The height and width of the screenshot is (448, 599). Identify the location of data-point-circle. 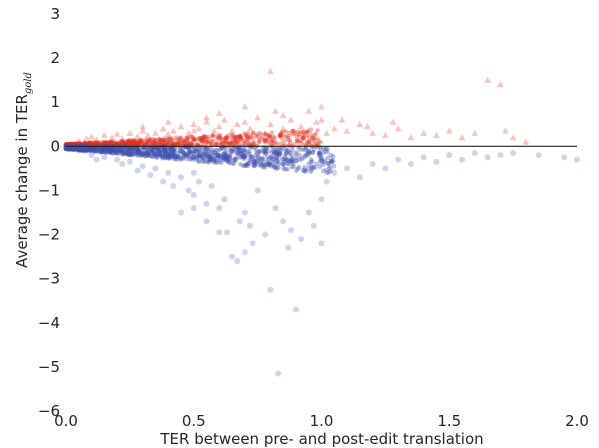
(278, 373).